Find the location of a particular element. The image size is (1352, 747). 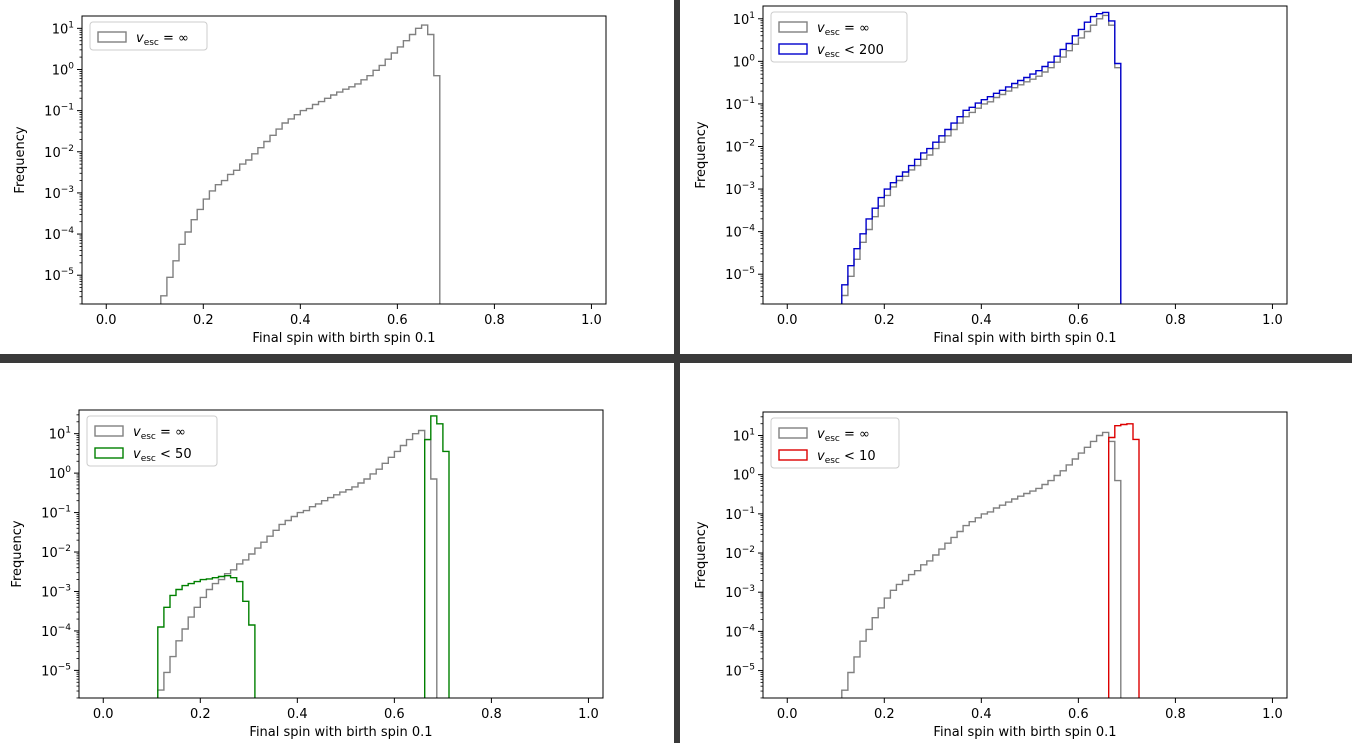

y-tick-exponent: −2 is located at coordinates (67, 149).